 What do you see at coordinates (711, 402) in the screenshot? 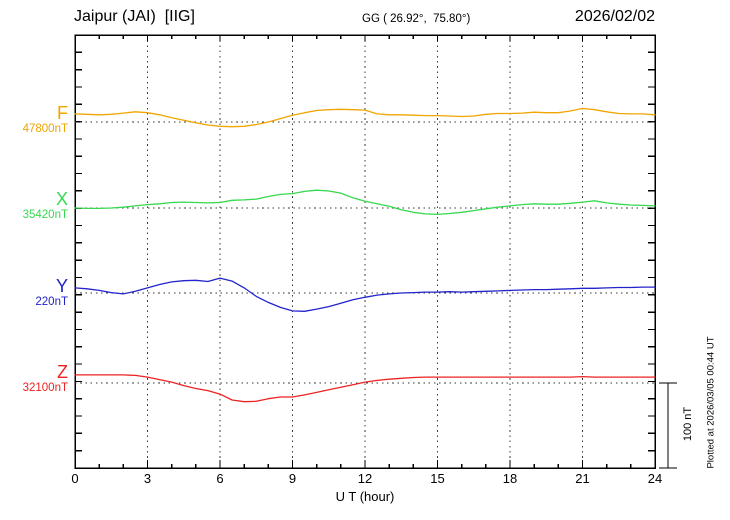
I see `plotted-at-note: Plotted at 2026/03/05 00:44 UT` at bounding box center [711, 402].